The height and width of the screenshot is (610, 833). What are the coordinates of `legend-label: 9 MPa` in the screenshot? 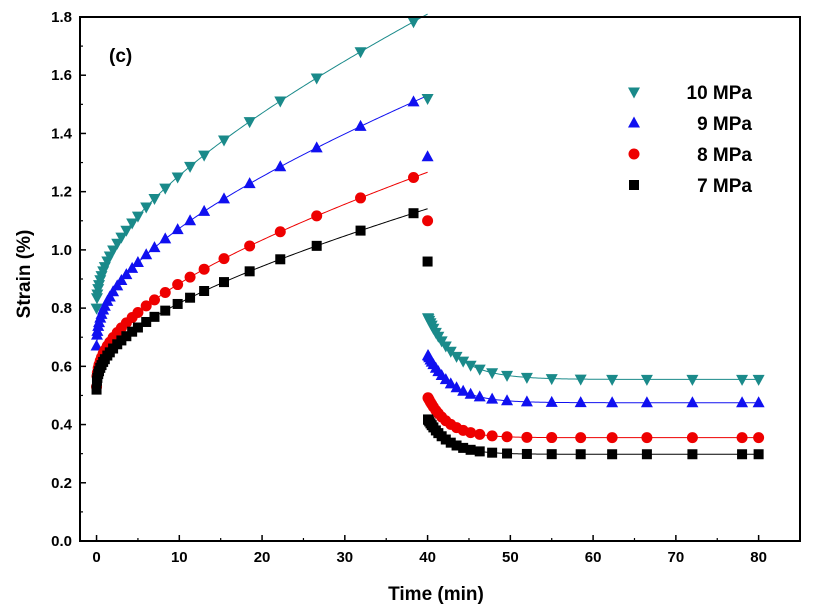 It's located at (724, 124).